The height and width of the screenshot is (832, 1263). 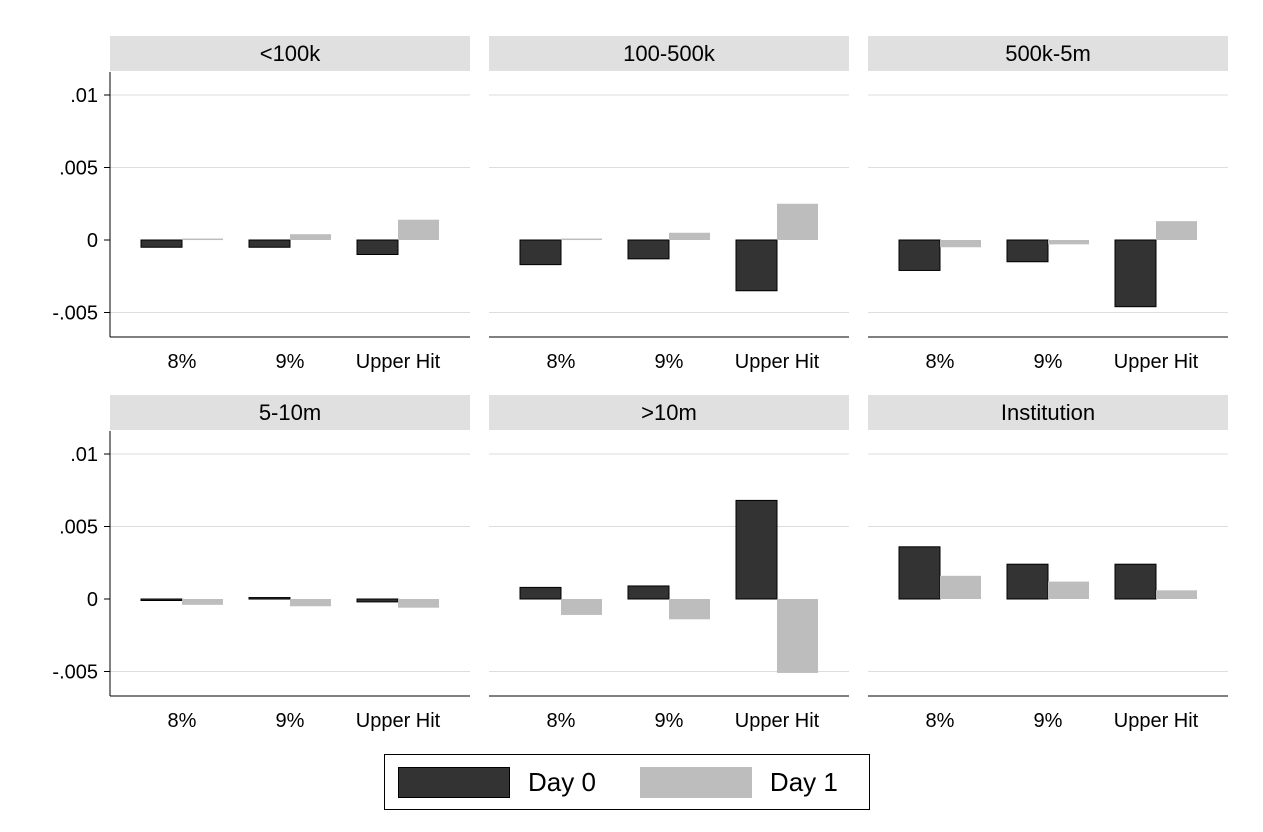 I want to click on legend-label-day0: Day 0, so click(x=562, y=781).